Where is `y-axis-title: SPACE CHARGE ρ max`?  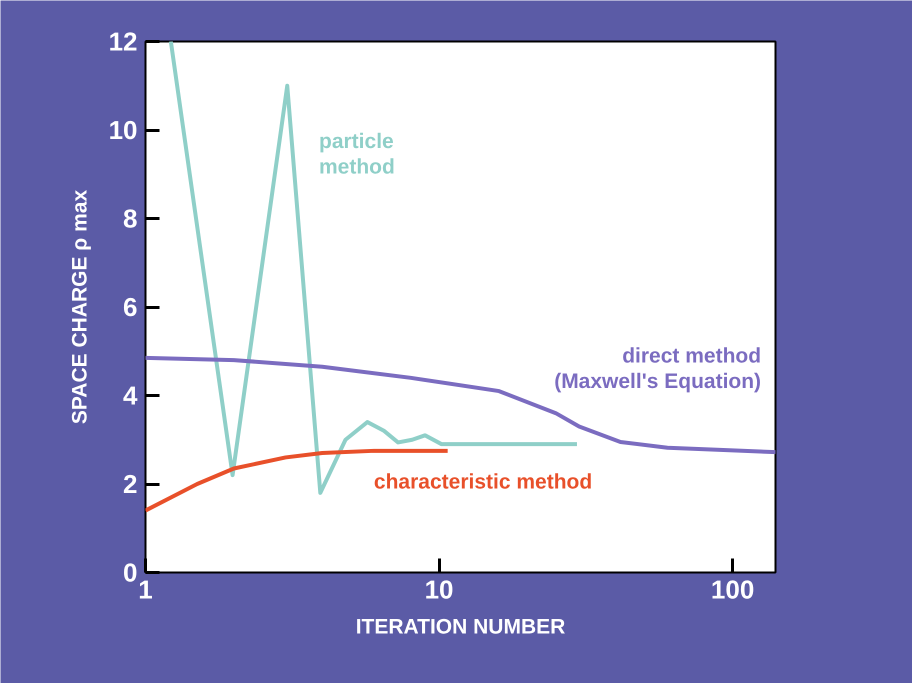
y-axis-title: SPACE CHARGE ρ max is located at coordinates (80, 307).